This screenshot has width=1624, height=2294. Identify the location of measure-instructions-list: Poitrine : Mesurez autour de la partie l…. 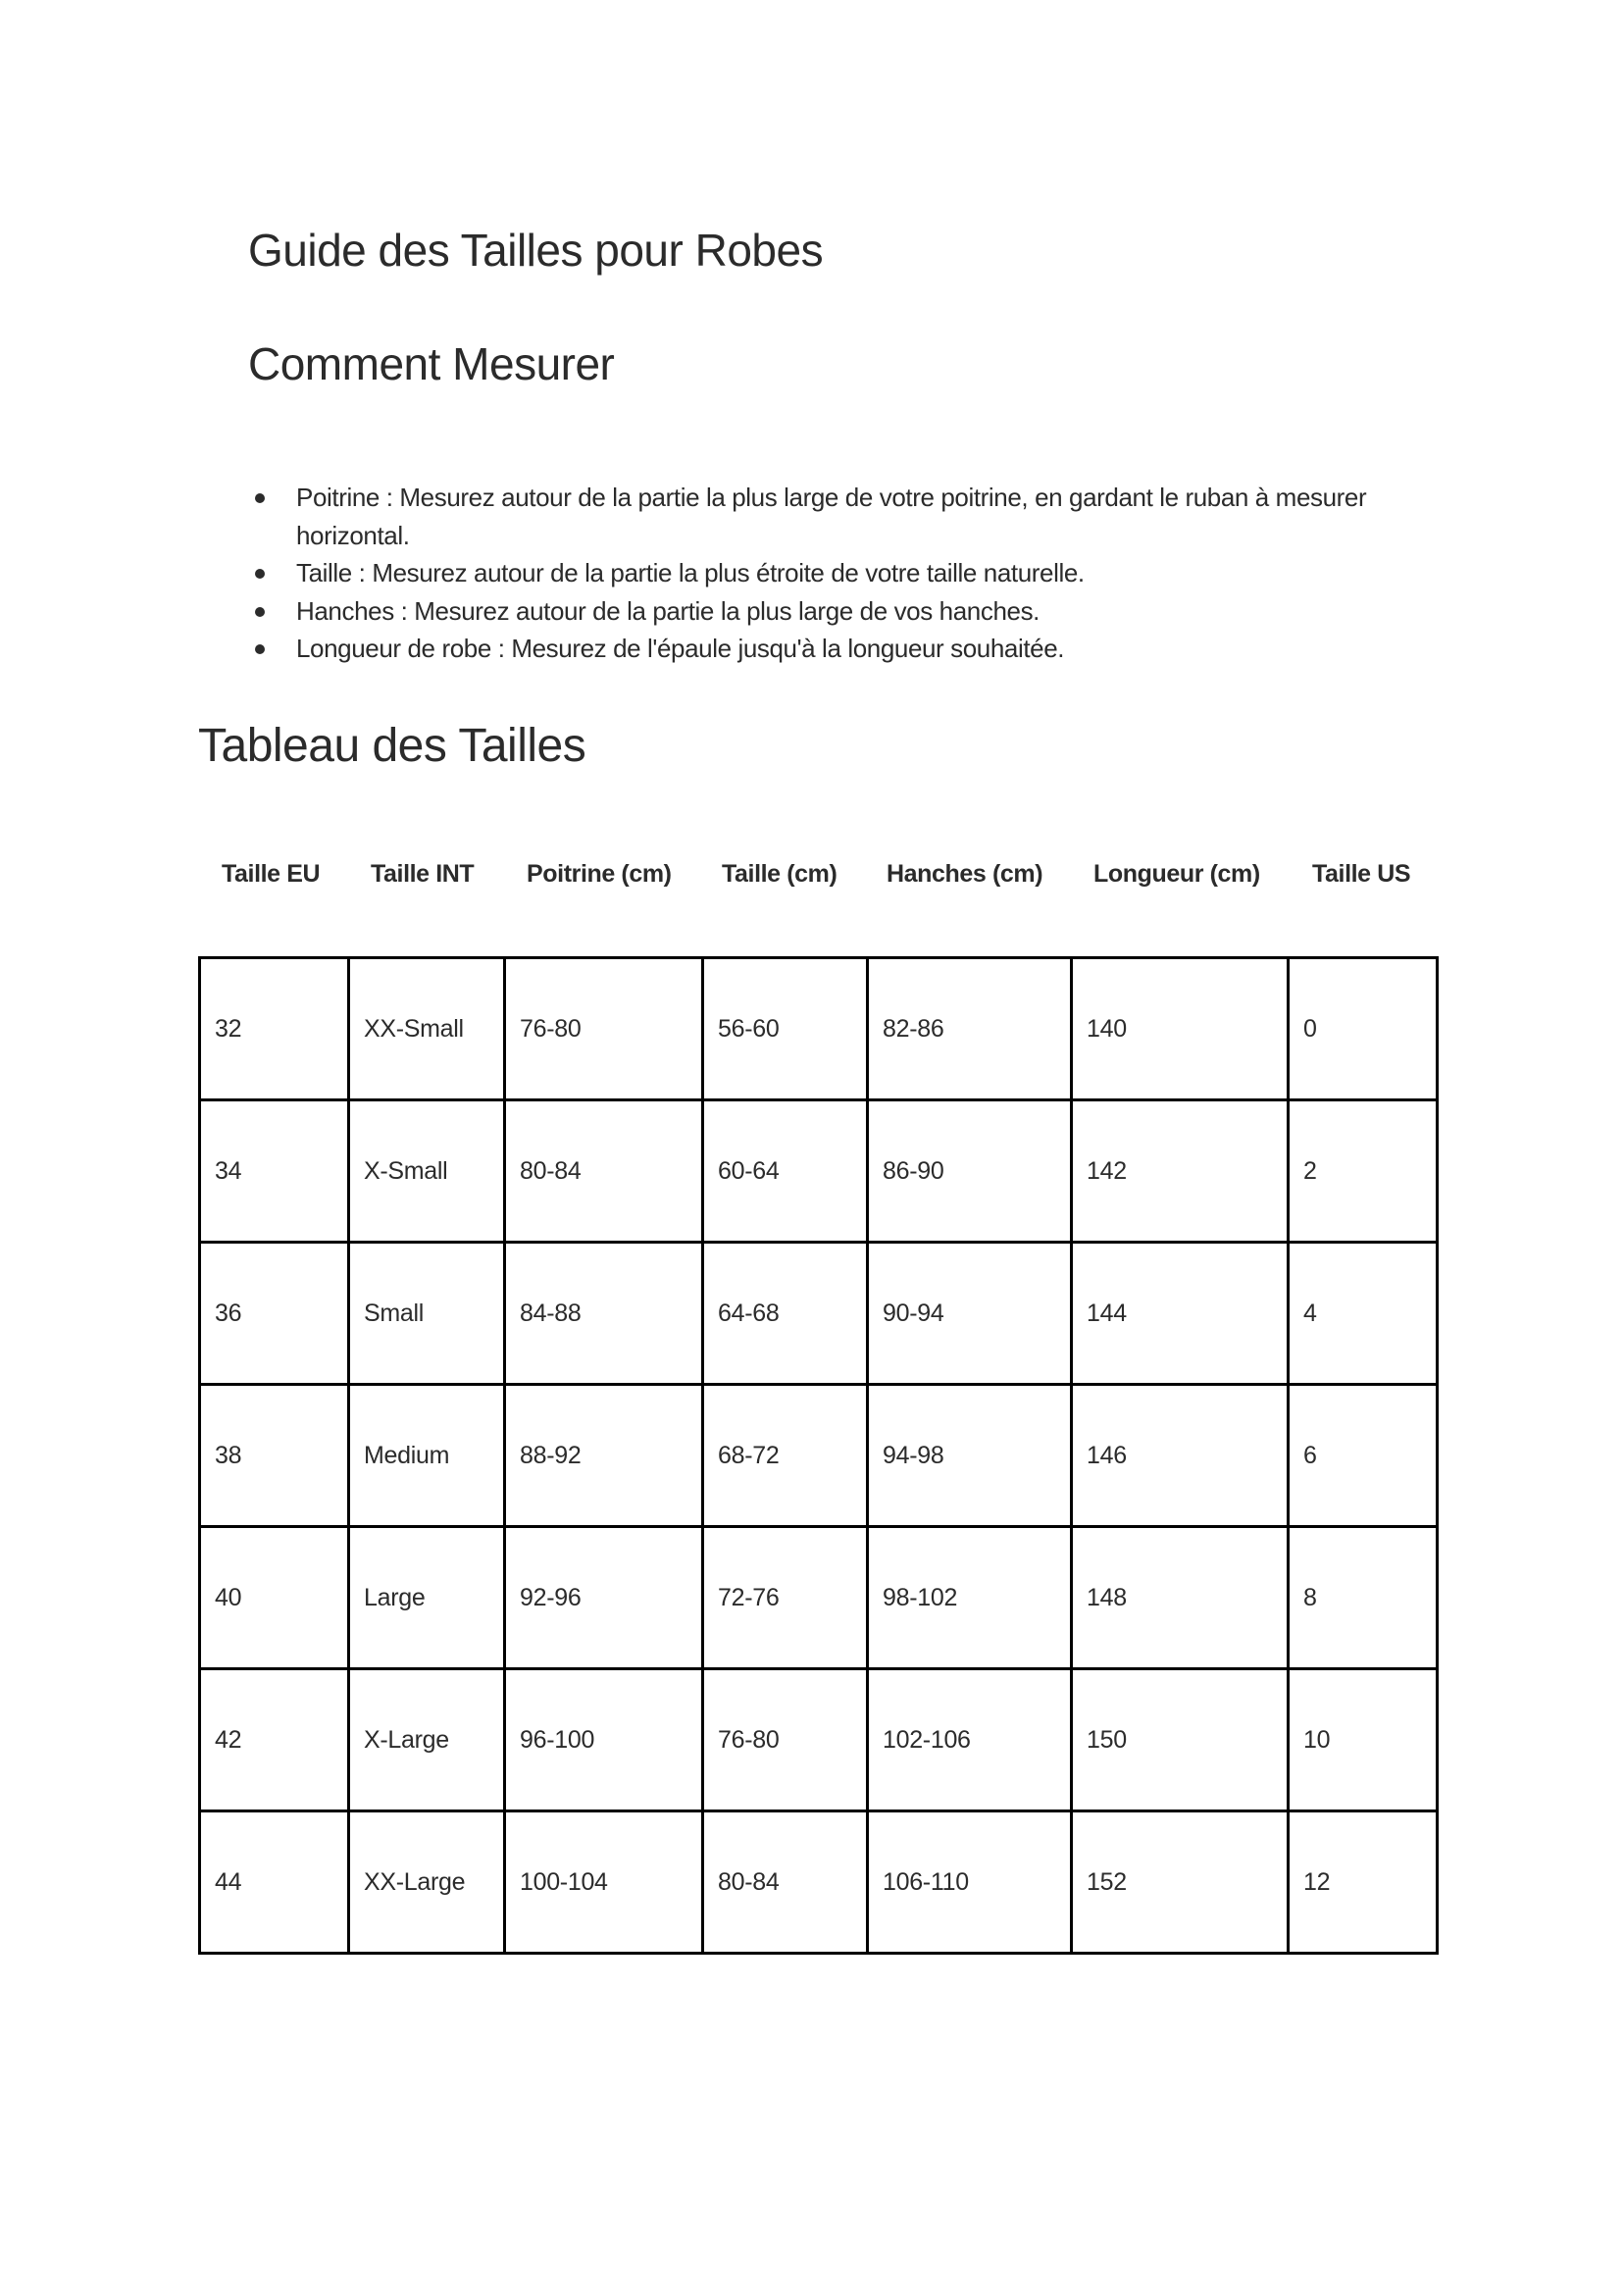
(843, 573).